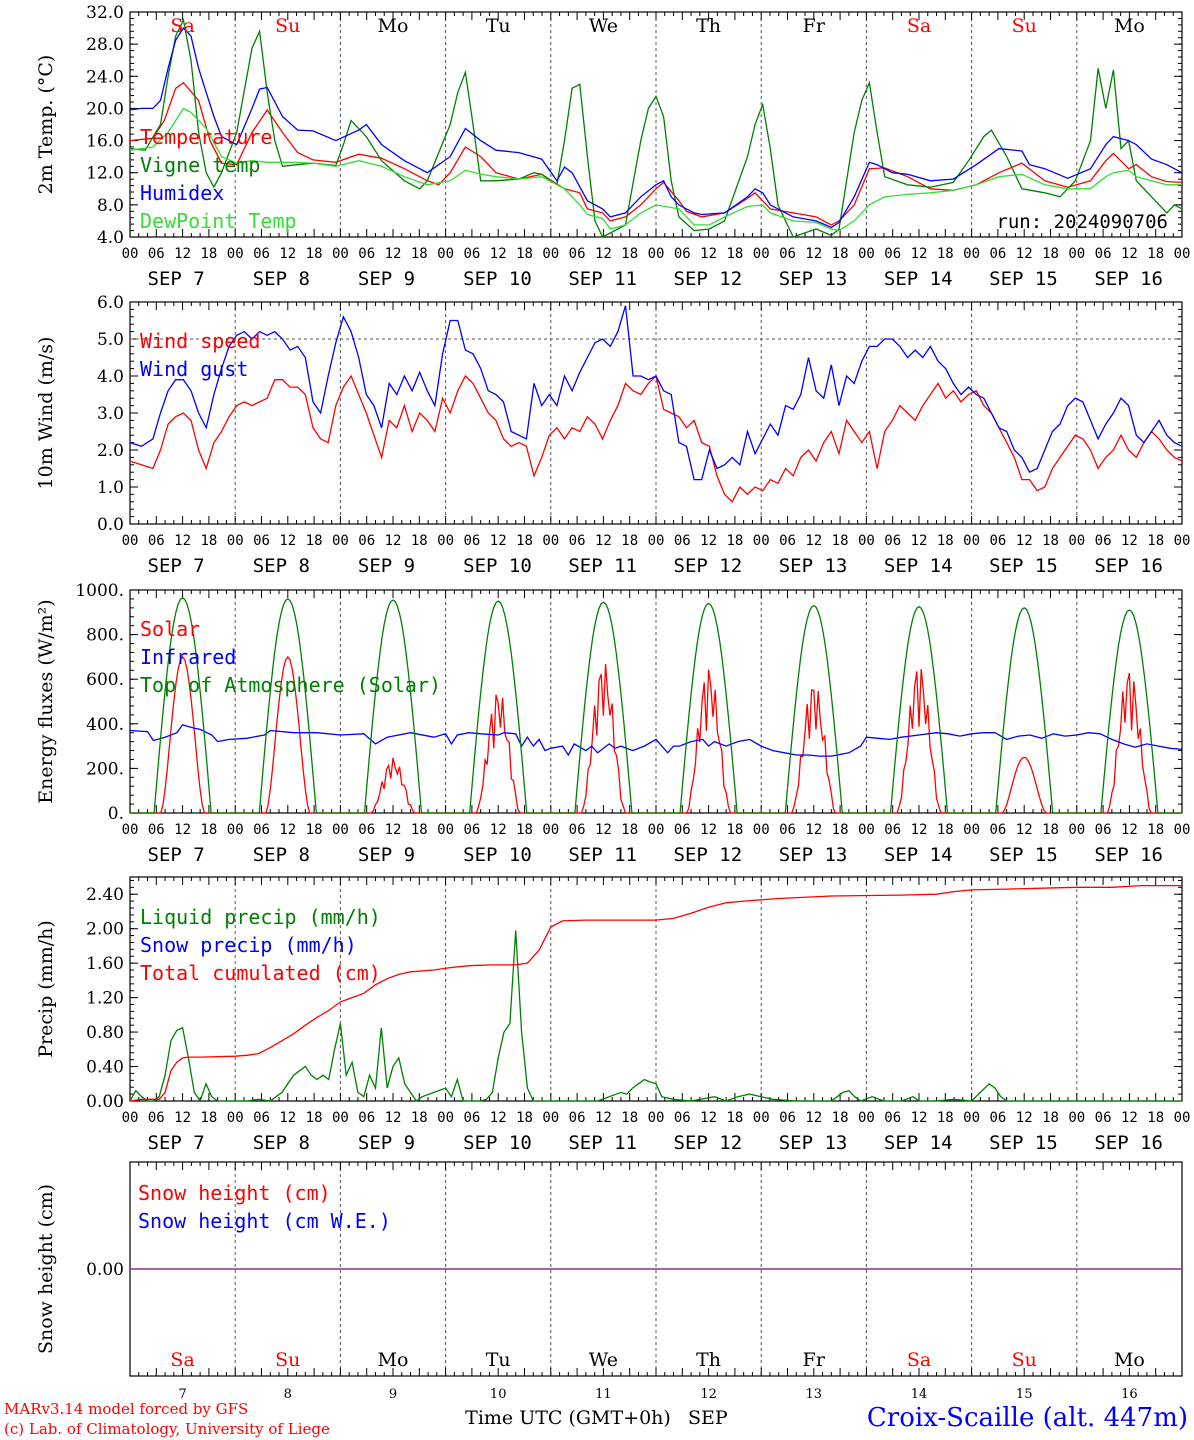  I want to click on y-tick-label: 2.00, so click(105, 930).